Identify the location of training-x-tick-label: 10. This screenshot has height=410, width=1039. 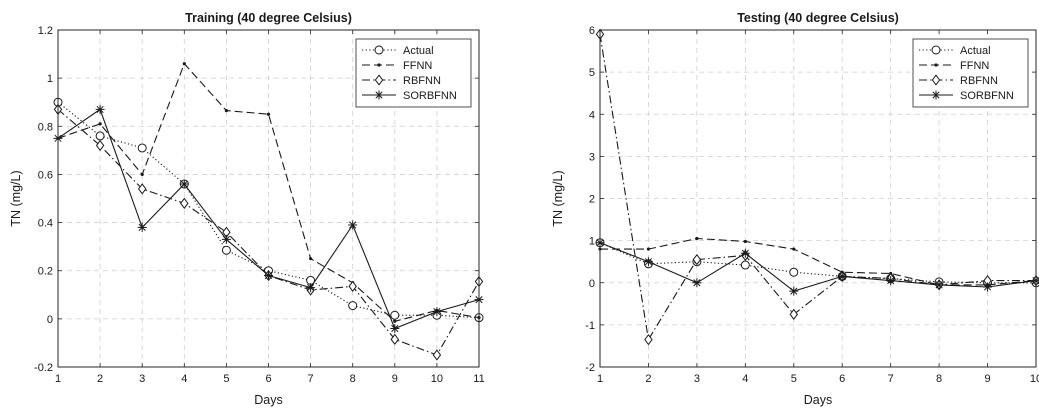
(437, 379).